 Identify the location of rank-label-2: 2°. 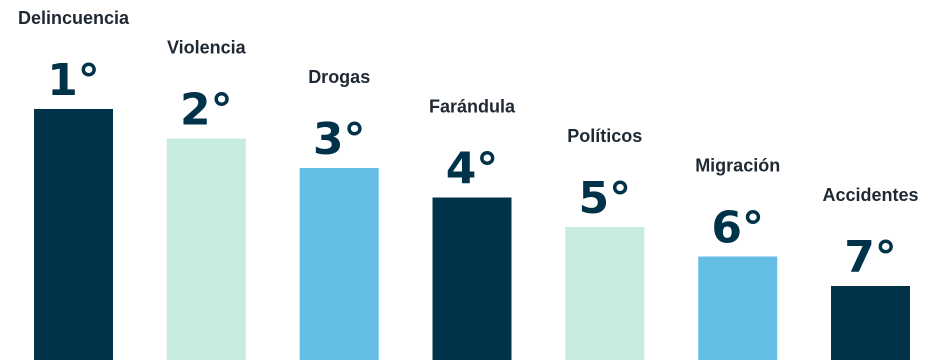
(206, 110).